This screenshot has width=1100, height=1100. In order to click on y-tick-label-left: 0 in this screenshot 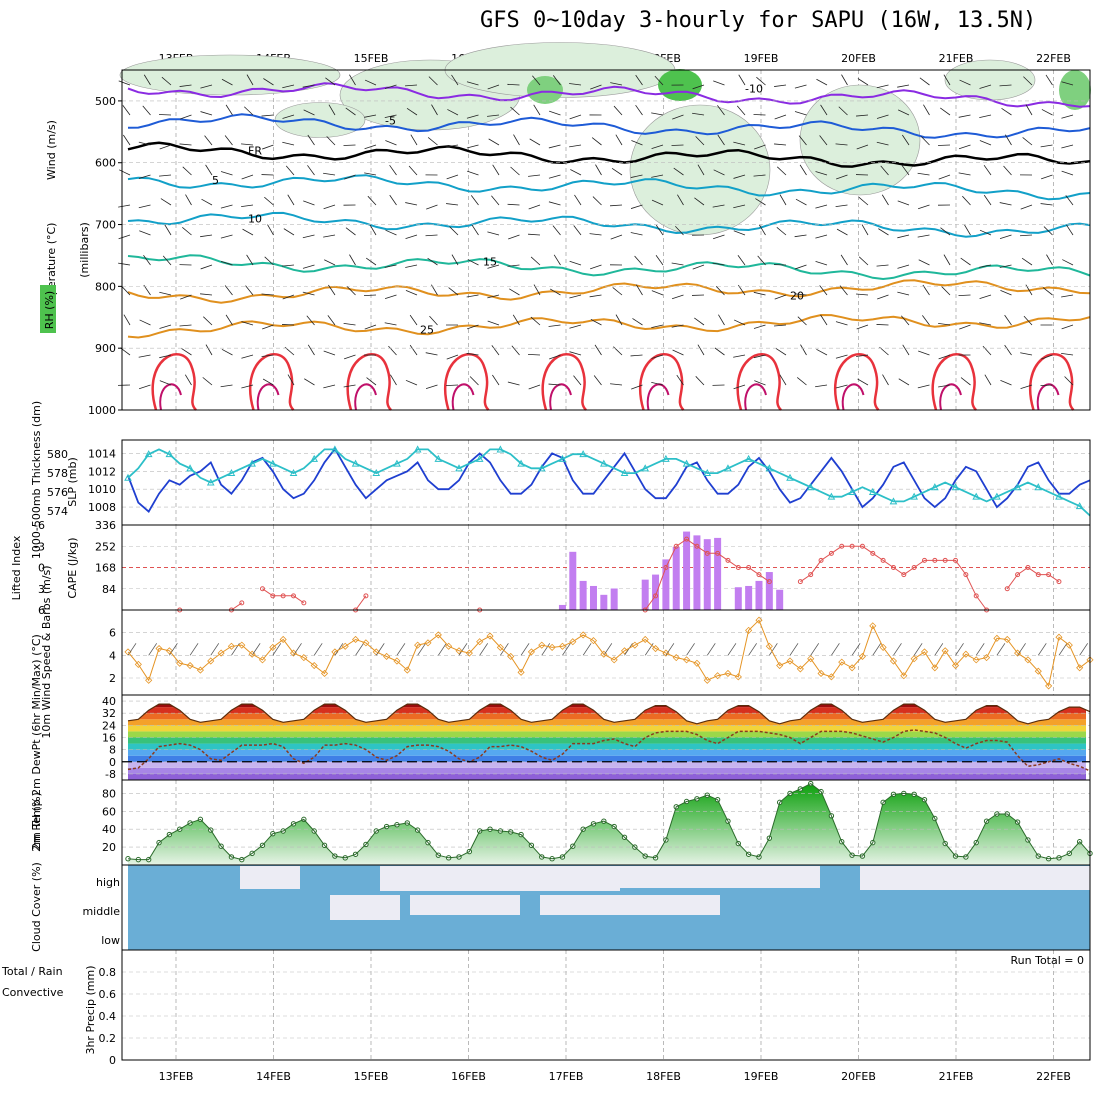, I will do `click(41, 568)`.